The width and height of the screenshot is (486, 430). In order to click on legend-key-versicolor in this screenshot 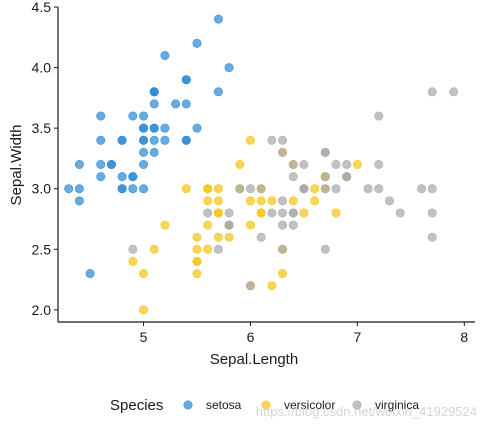, I will do `click(266, 405)`.